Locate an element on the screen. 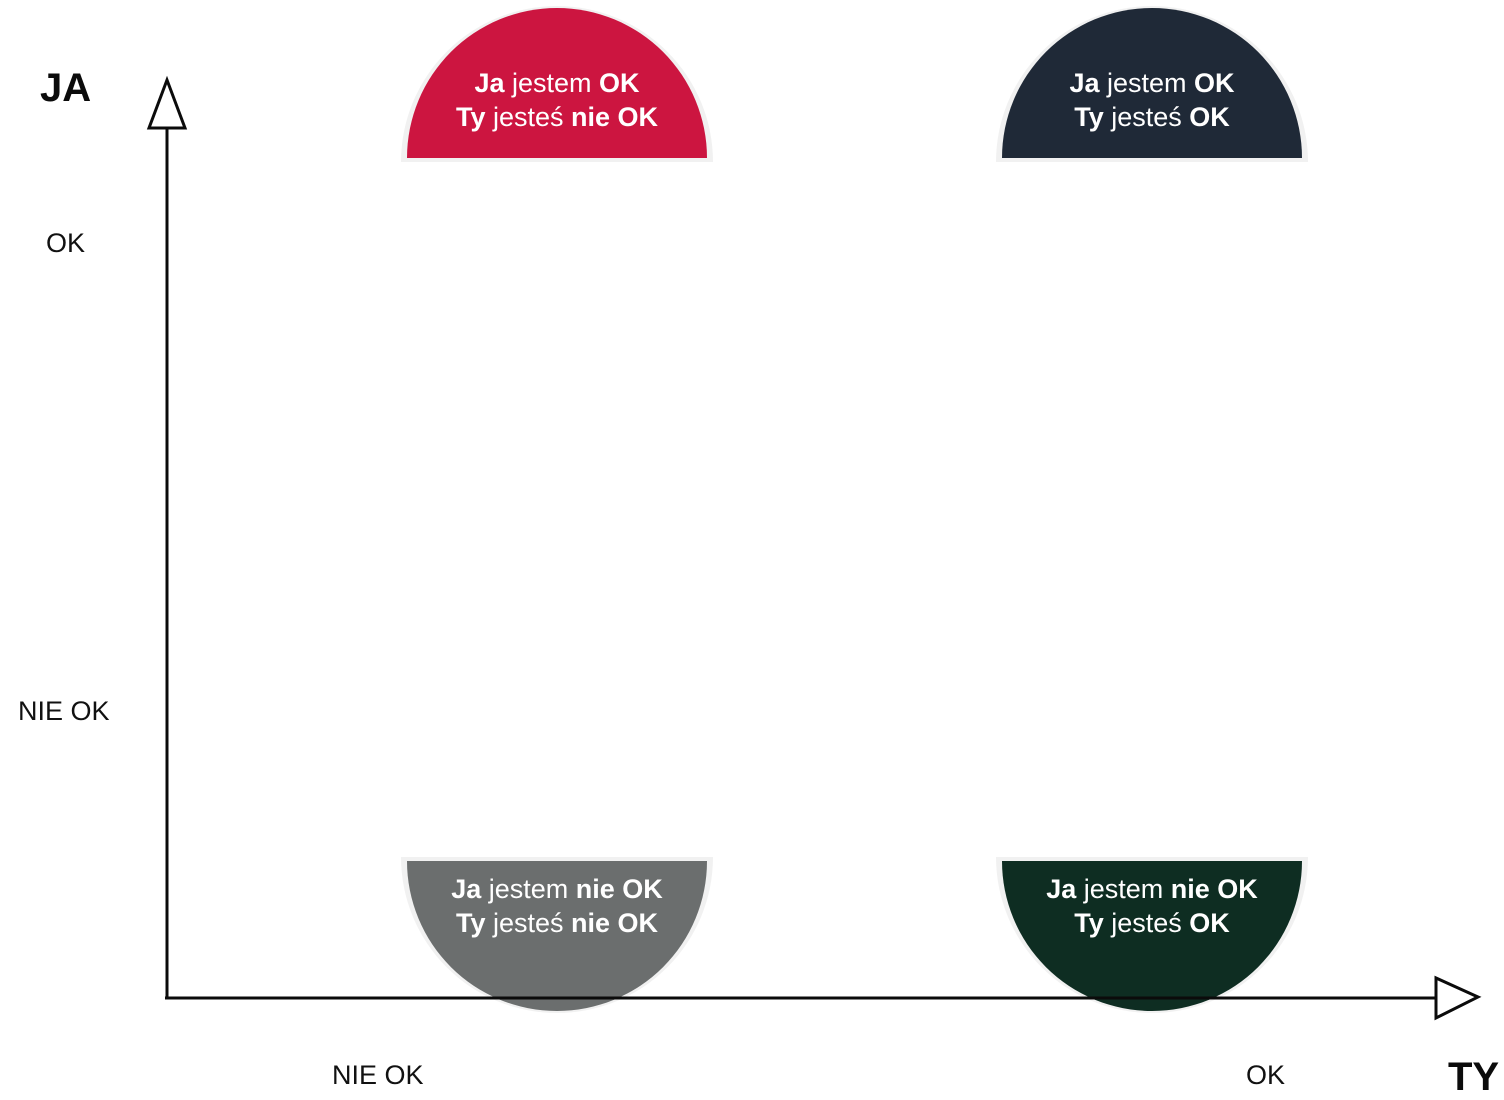 The height and width of the screenshot is (1100, 1504). x-tick-nie-ok: NIE OK is located at coordinates (378, 1075).